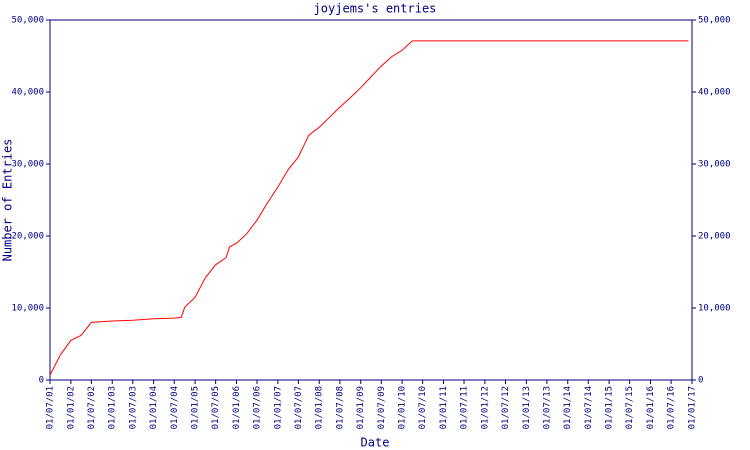 The image size is (750, 450). I want to click on y2-tick-label: 20,000, so click(714, 237).